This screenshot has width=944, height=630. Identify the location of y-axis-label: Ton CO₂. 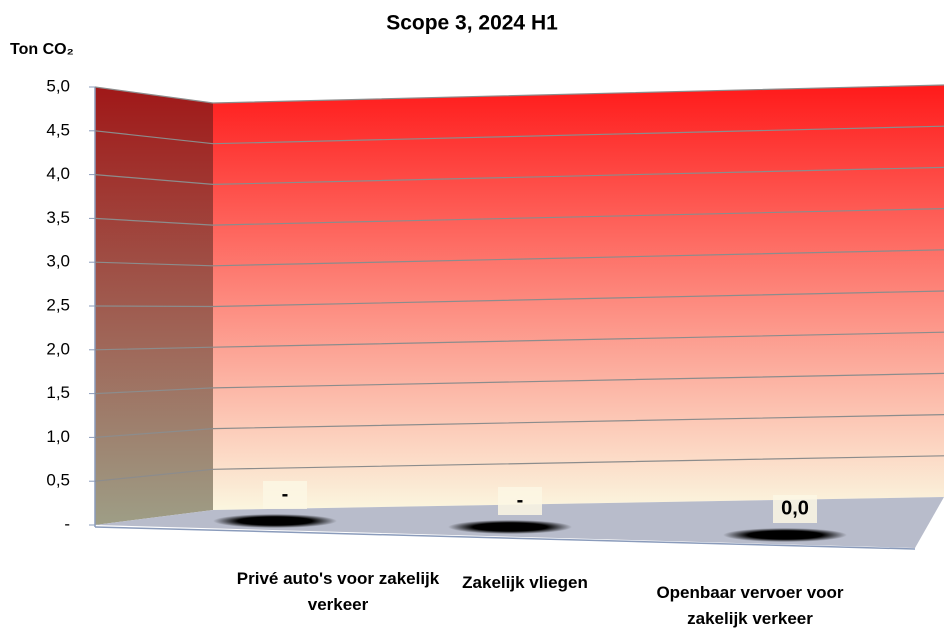
(42, 49).